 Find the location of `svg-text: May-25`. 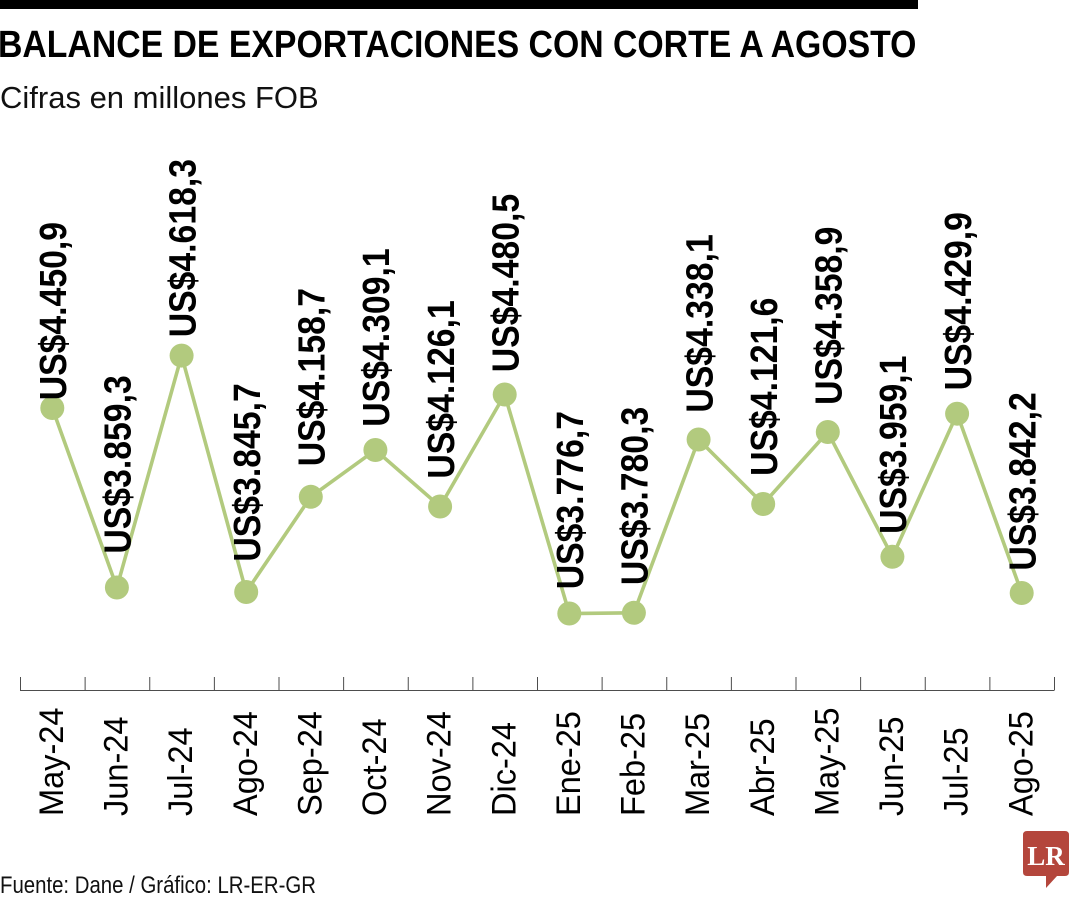

svg-text: May-25 is located at coordinates (828, 762).